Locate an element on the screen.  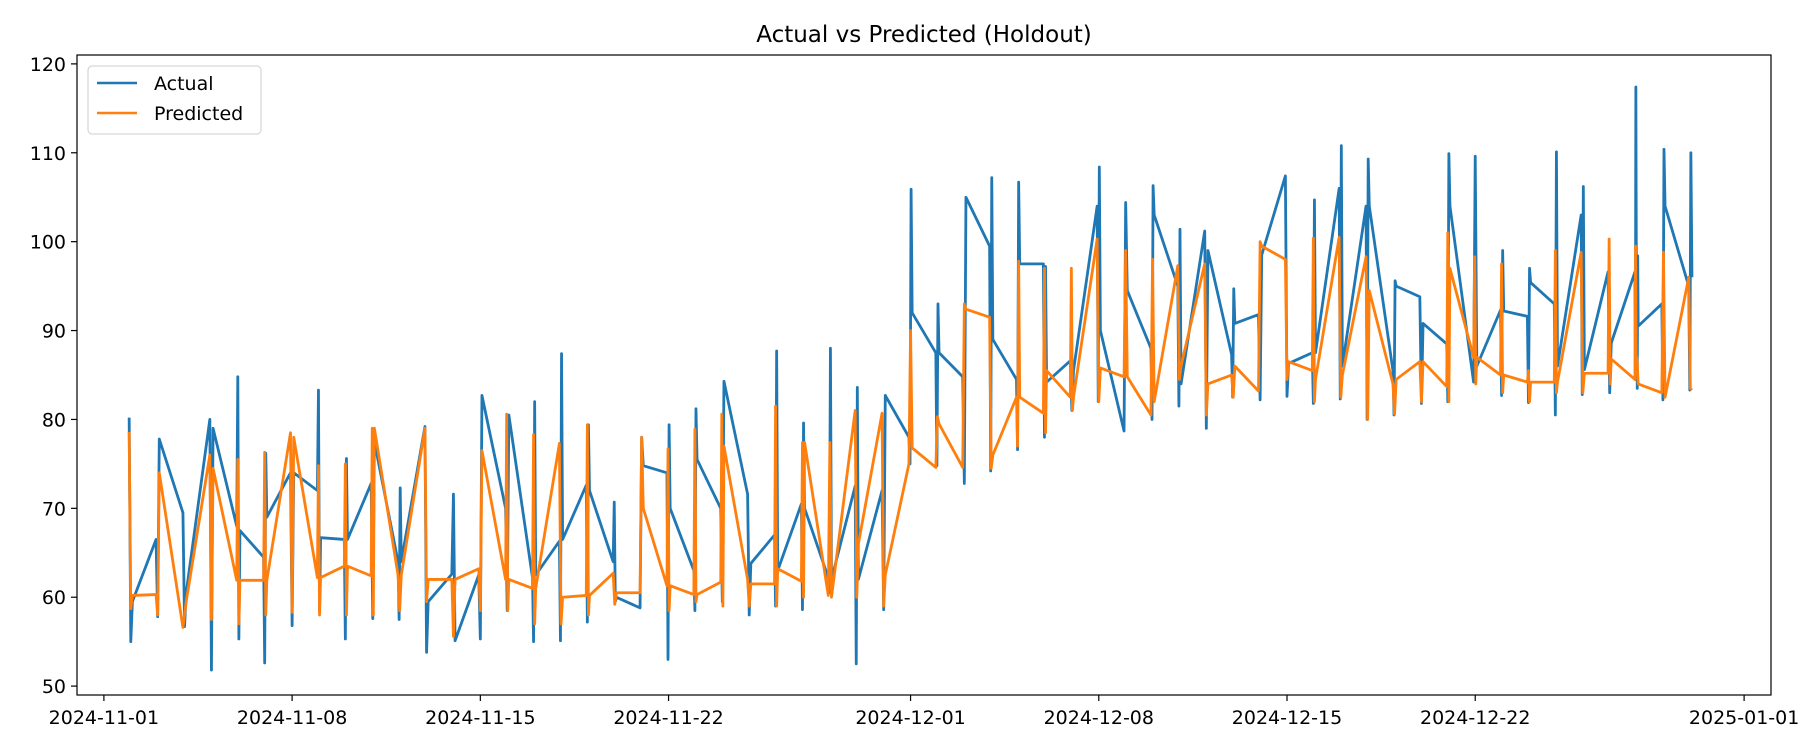
x-tick-label: 2024-12-08 is located at coordinates (1099, 718).